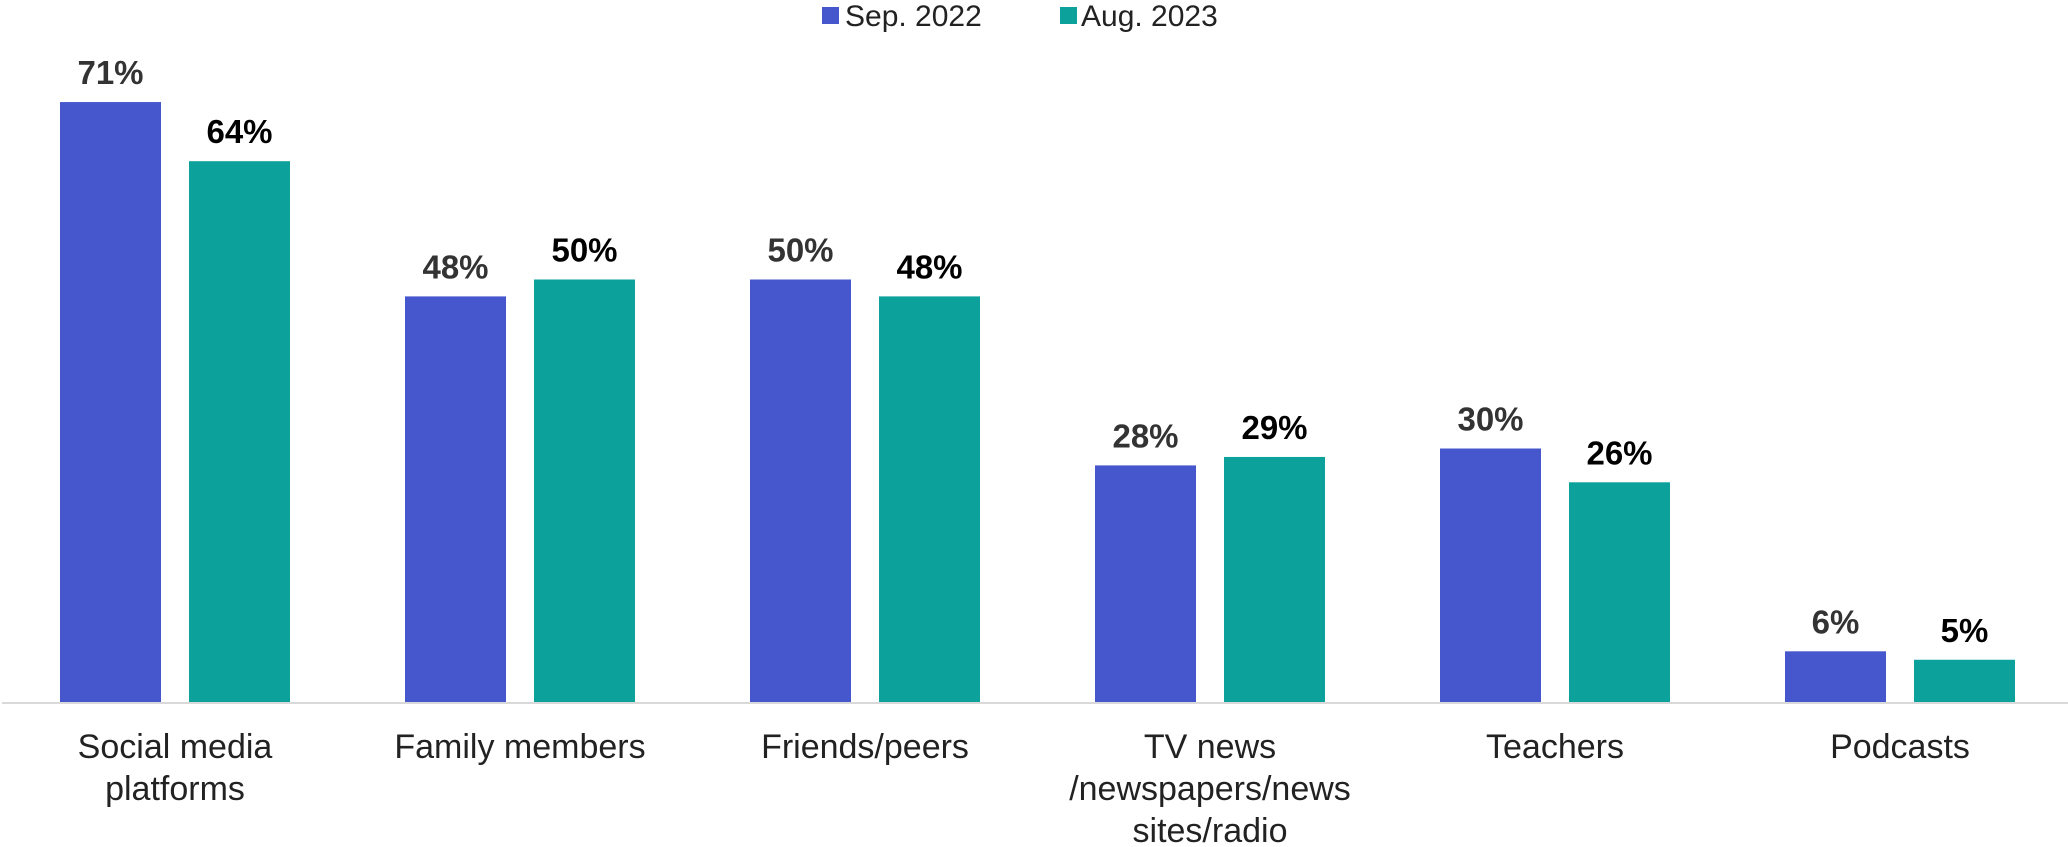 Image resolution: width=2068 pixels, height=847 pixels. I want to click on value-label-6-series-2: 5%, so click(1965, 630).